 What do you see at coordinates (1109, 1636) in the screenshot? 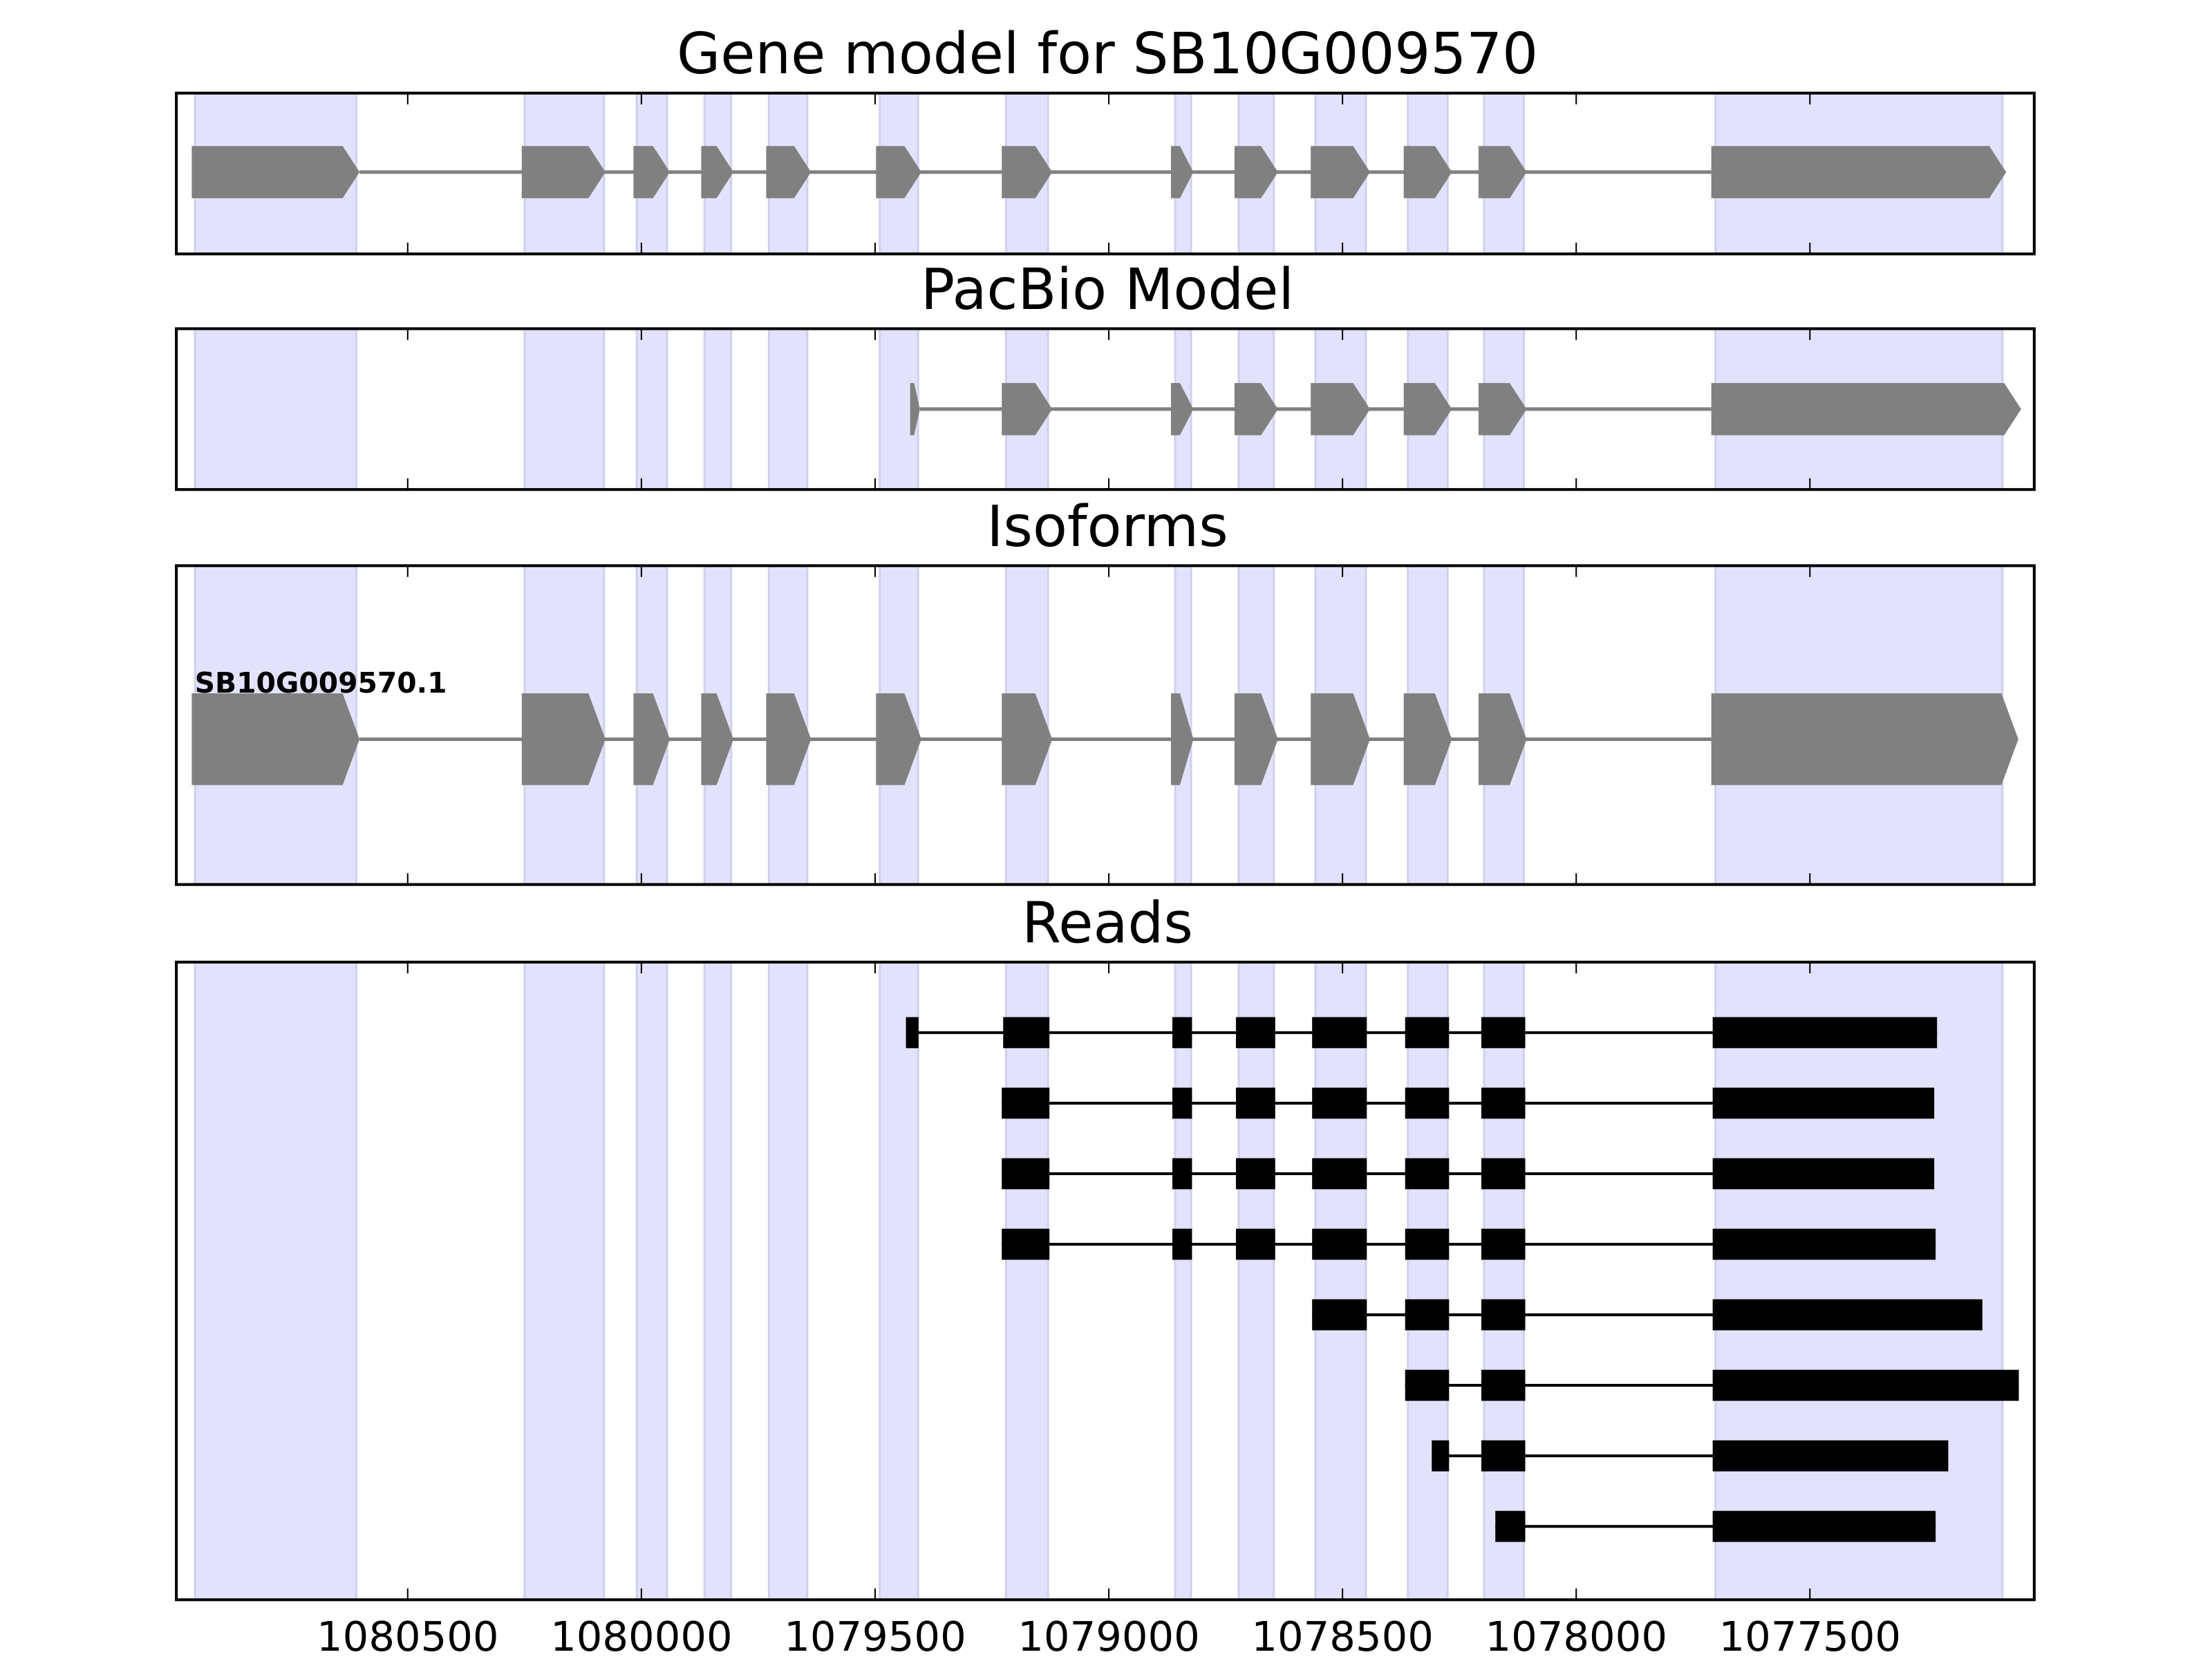
I see `x-tick-label: 1079000` at bounding box center [1109, 1636].